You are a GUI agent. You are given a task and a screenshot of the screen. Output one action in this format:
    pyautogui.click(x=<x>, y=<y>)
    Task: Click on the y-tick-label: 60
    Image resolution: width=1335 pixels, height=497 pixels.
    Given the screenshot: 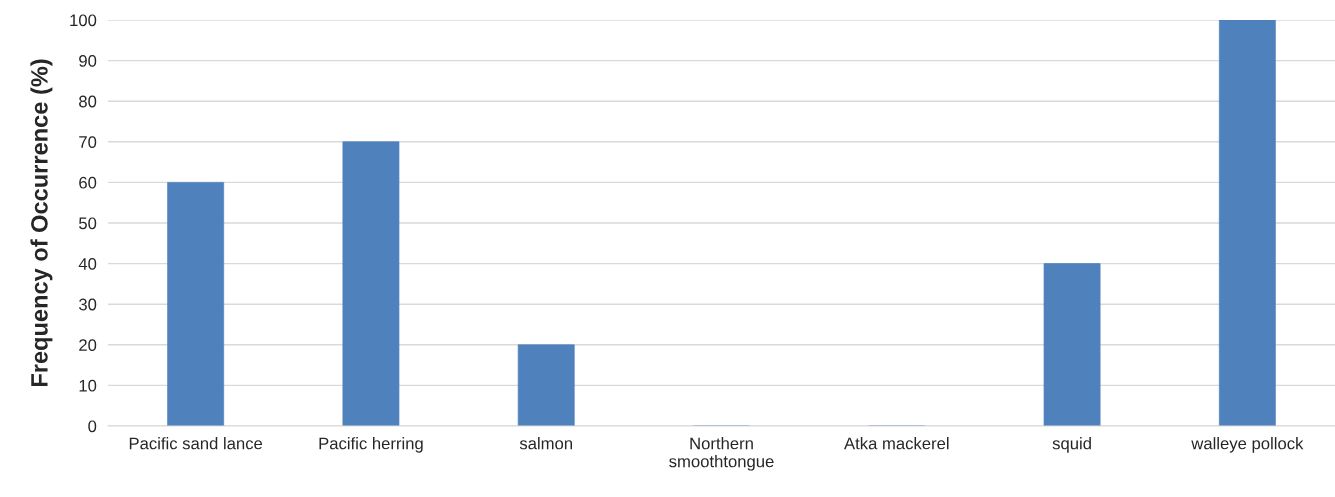 What is the action you would take?
    pyautogui.click(x=88, y=182)
    